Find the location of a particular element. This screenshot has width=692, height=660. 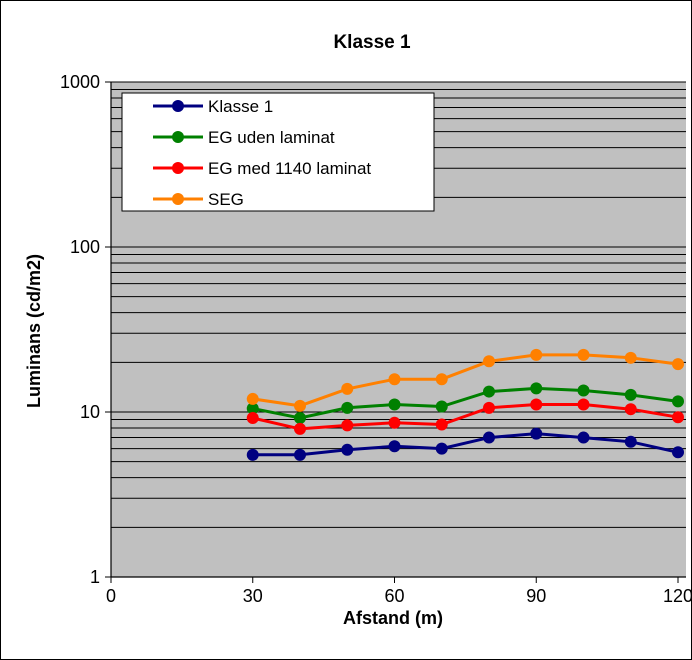

y-tick-label: 10 is located at coordinates (90, 412).